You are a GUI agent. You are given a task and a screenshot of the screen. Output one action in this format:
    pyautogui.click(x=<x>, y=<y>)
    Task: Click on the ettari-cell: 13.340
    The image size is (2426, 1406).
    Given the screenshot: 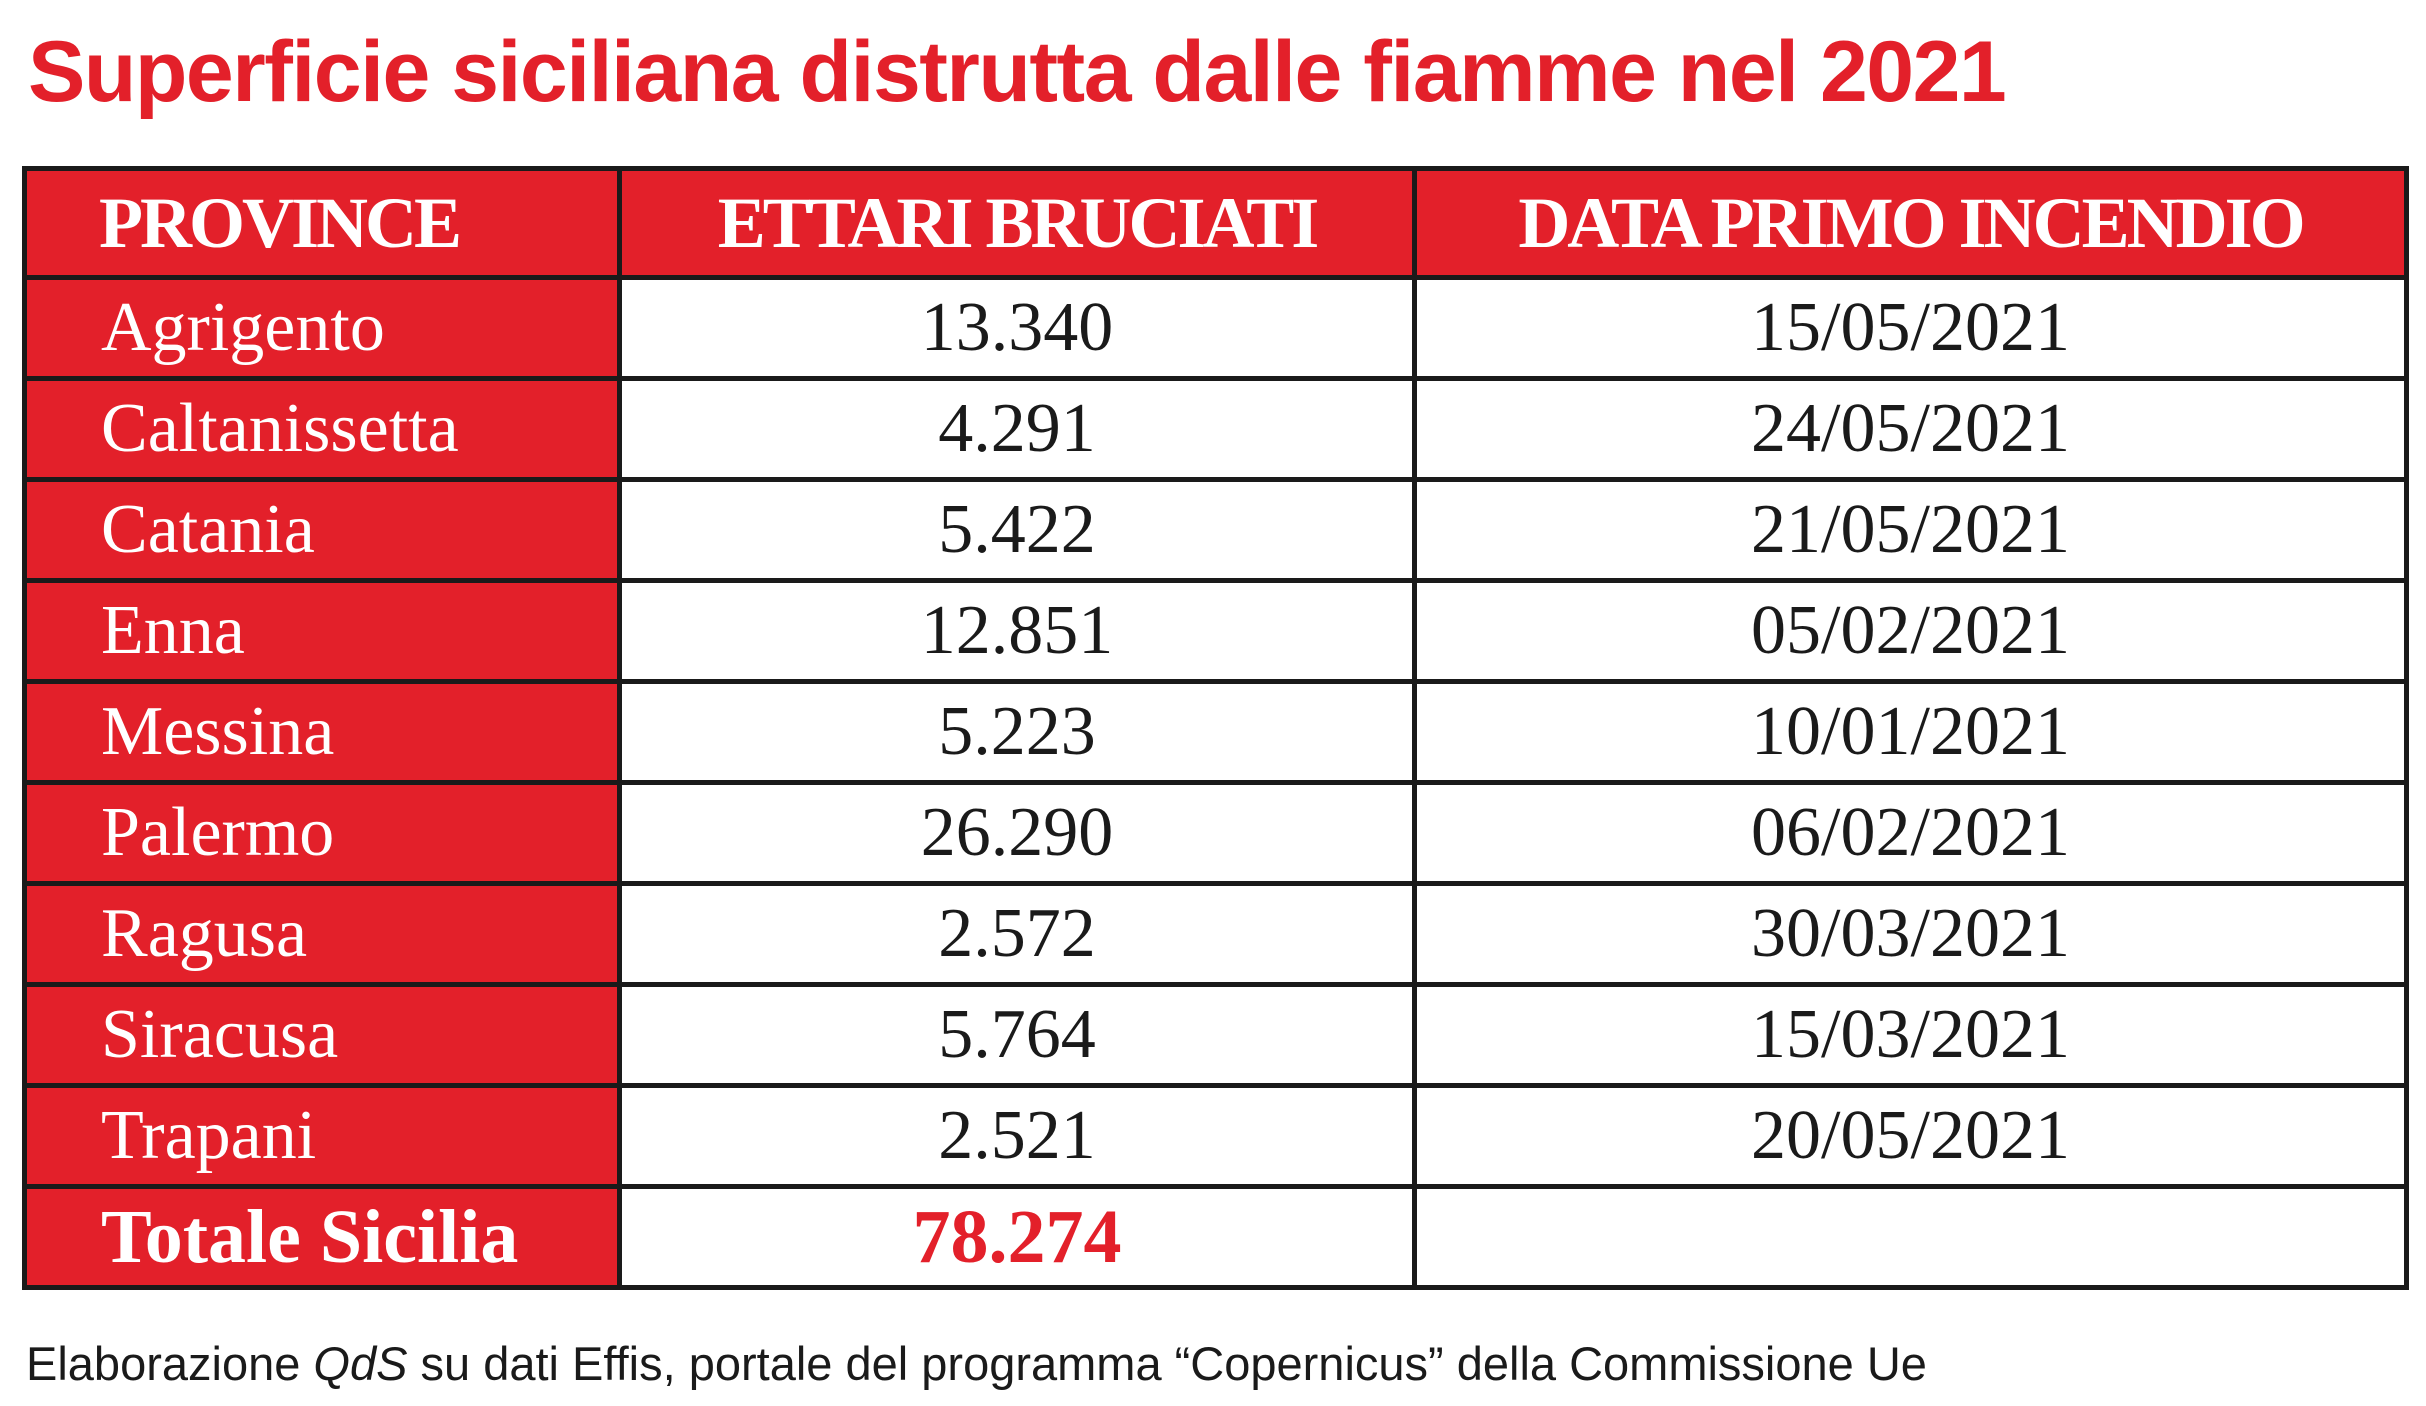 What is the action you would take?
    pyautogui.click(x=1017, y=328)
    